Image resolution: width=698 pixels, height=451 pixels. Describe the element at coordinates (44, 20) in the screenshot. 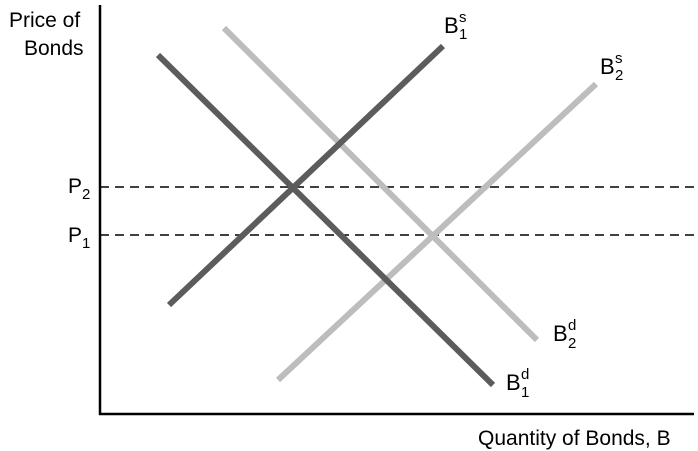

I see `y-axis-label-line1: Price of` at that location.